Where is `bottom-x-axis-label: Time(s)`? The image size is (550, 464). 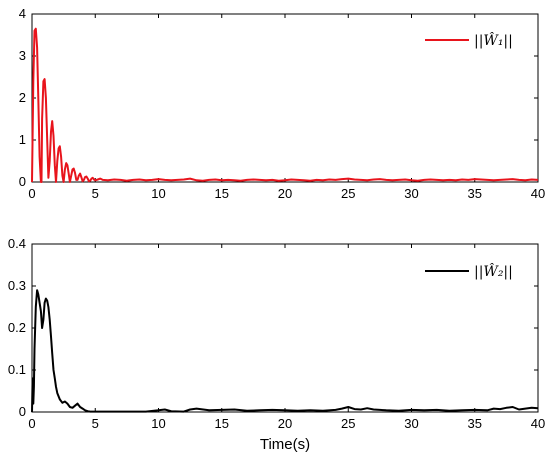 bottom-x-axis-label: Time(s) is located at coordinates (285, 444).